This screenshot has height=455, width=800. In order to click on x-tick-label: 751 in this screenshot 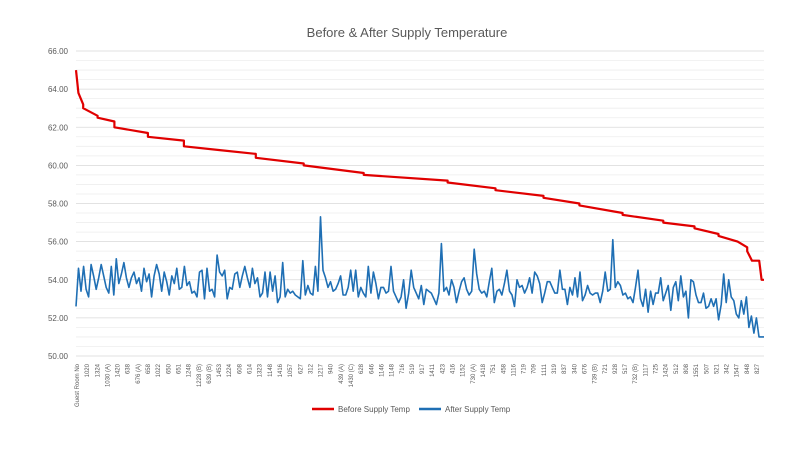, I will do `click(494, 368)`.